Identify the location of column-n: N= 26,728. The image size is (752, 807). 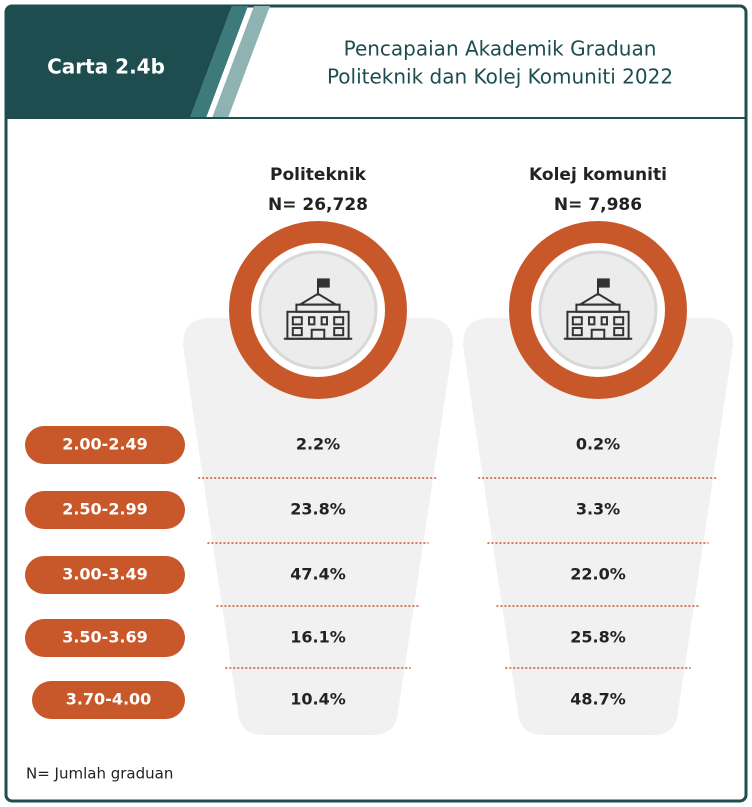
(318, 205).